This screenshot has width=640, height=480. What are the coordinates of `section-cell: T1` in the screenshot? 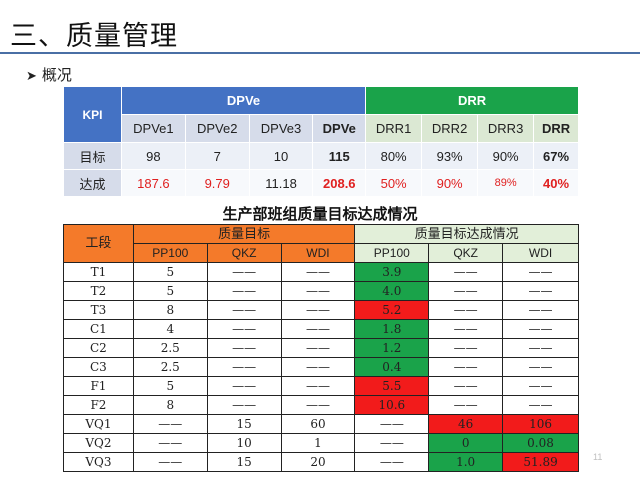 It's located at (98, 272).